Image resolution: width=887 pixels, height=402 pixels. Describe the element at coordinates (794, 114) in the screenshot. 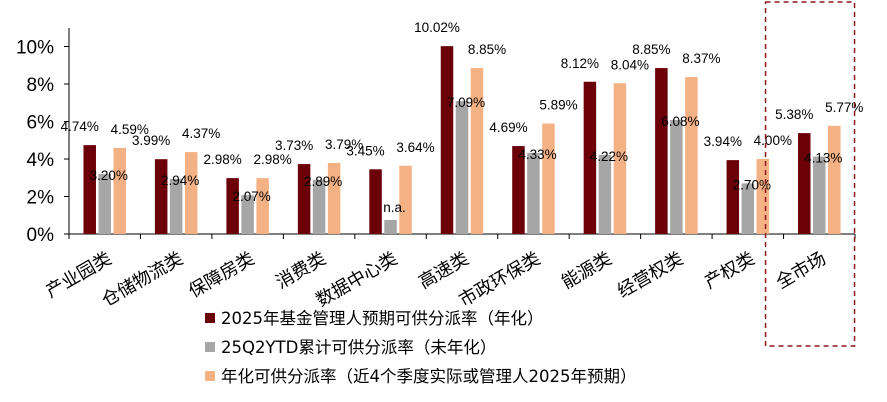

I see `data-label: 5.38%` at that location.